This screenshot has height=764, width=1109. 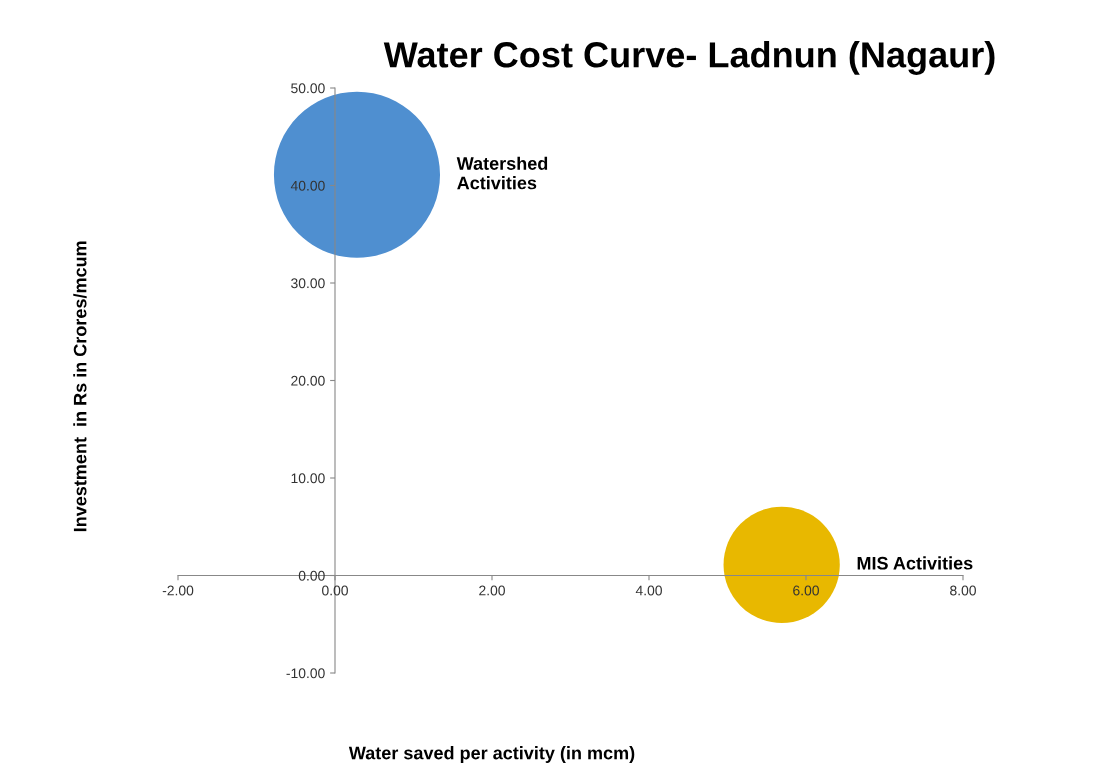 What do you see at coordinates (305, 673) in the screenshot?
I see `y-tick-label: -10.00` at bounding box center [305, 673].